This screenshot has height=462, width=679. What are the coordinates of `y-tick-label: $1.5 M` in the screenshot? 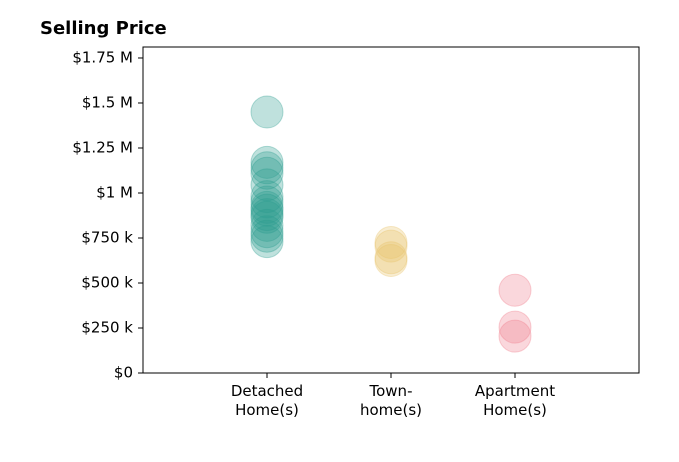 It's located at (107, 102).